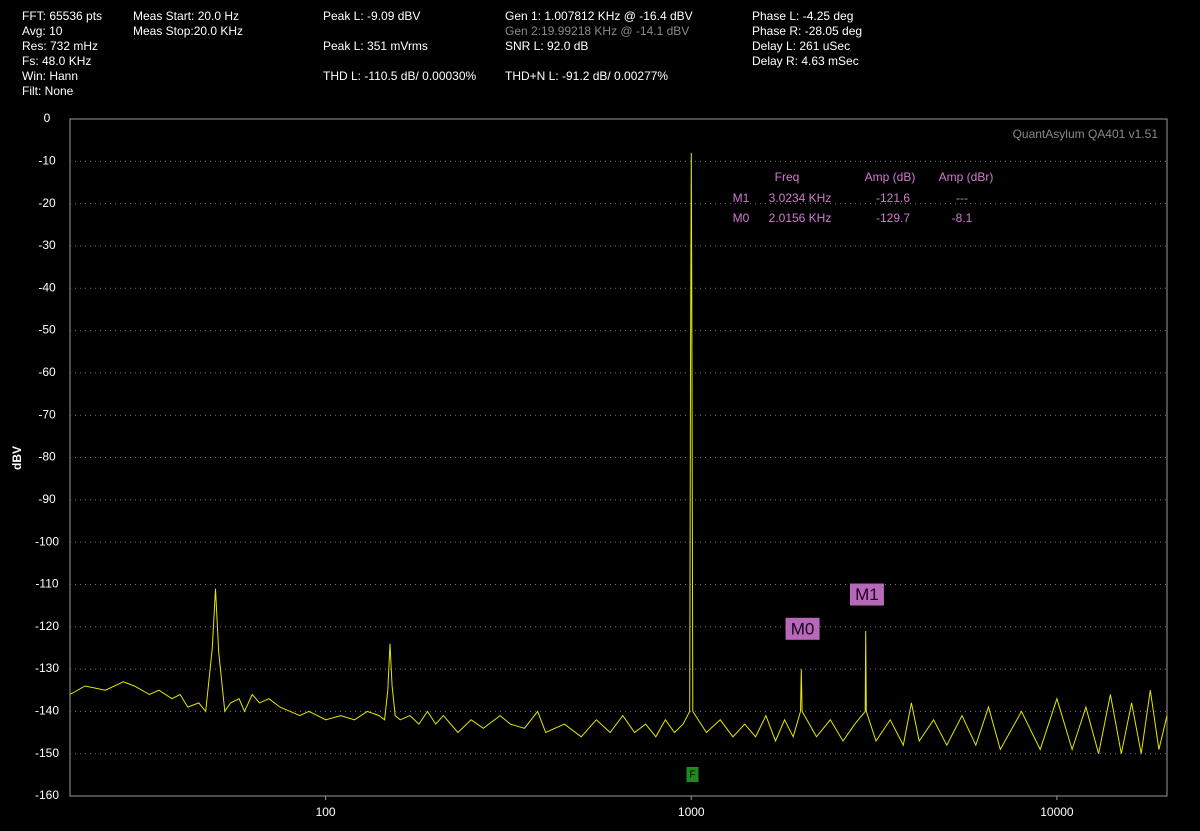 This screenshot has height=831, width=1200. I want to click on y-tick-label: -40, so click(47, 287).